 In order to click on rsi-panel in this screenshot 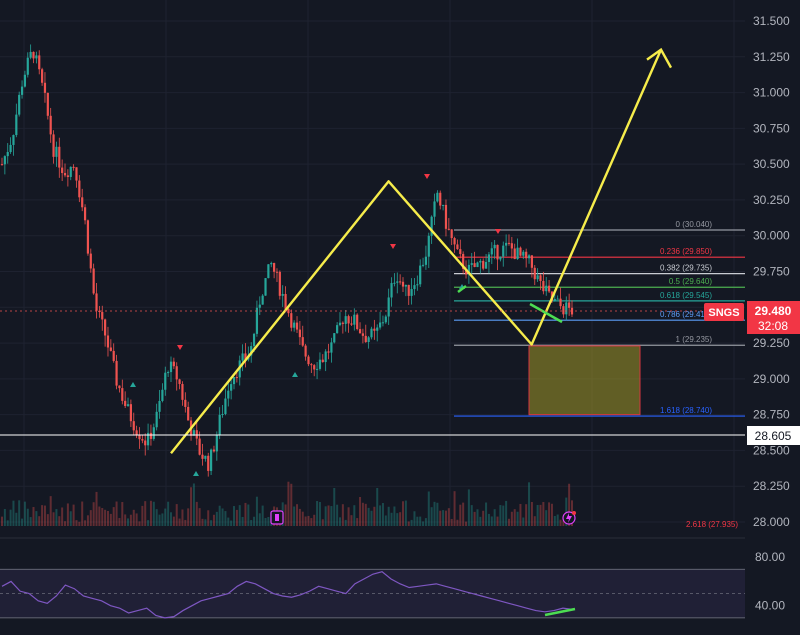, I will do `click(372, 593)`.